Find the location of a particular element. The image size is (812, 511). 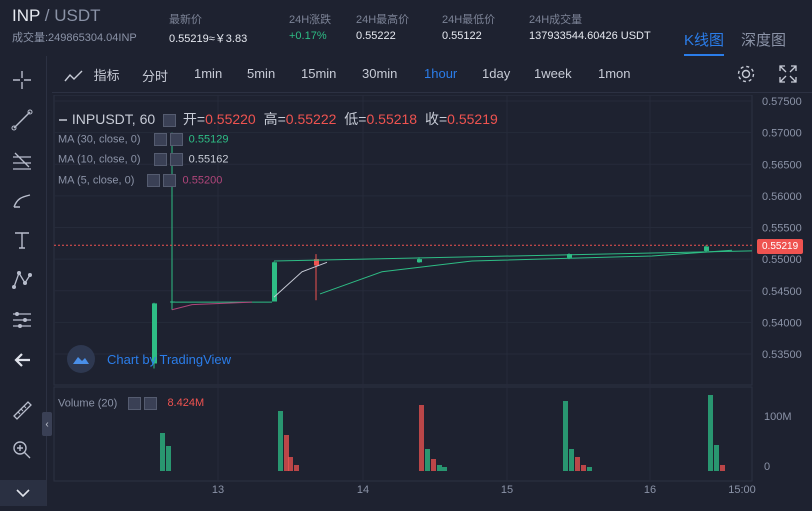

ma30-line is located at coordinates (526, 272).